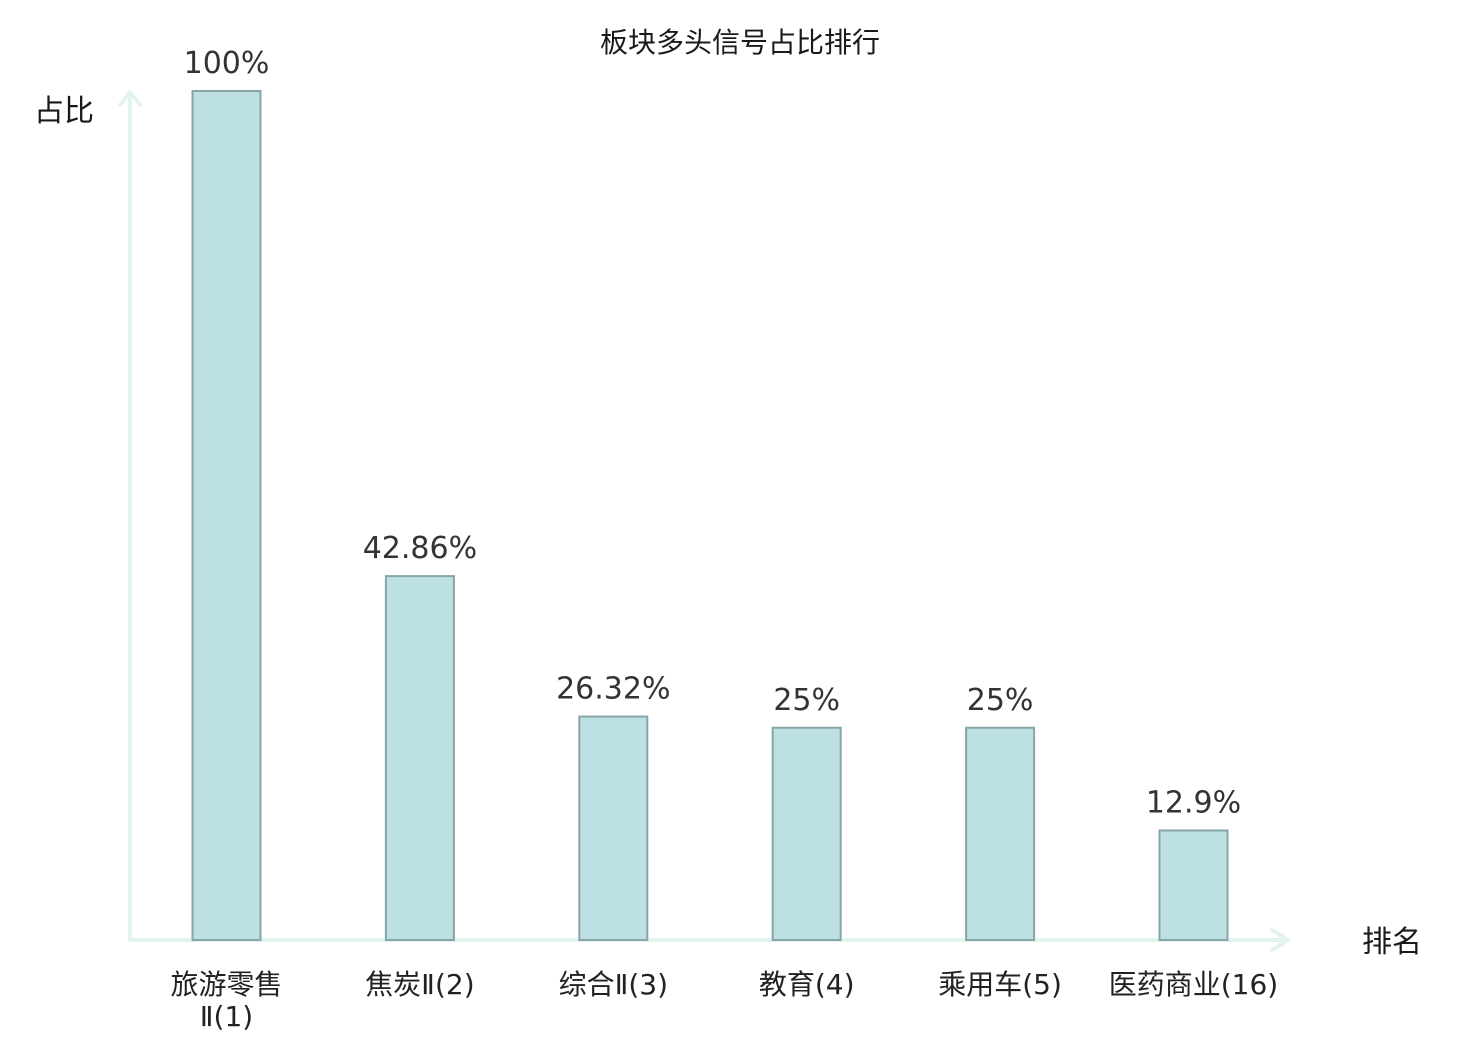 Image resolution: width=1480 pixels, height=1040 pixels. Describe the element at coordinates (226, 1000) in the screenshot. I see `category-label-1: 旅游零售 Ⅱ(1)` at that location.